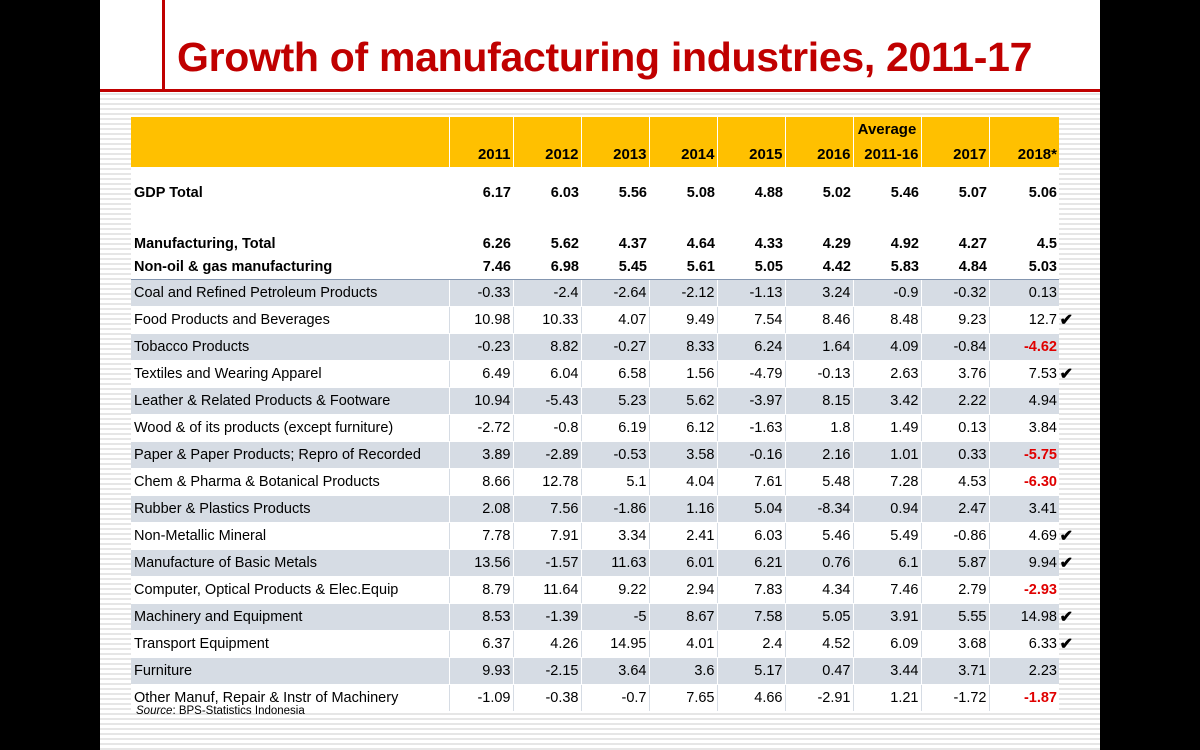 This screenshot has height=750, width=1200. Describe the element at coordinates (818, 320) in the screenshot. I see `value-cell: 8.46` at that location.